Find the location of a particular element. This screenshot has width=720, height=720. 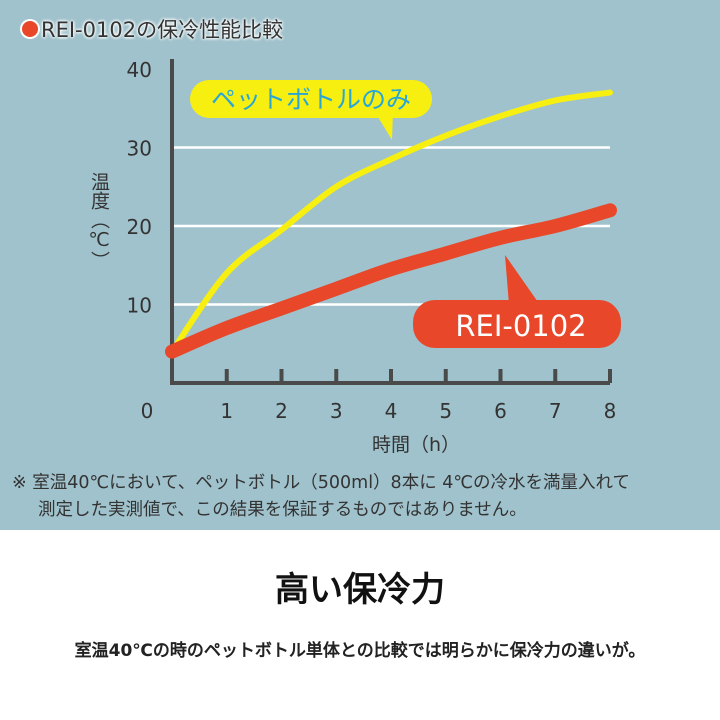

y-axis-label: 温度（℃） is located at coordinates (99, 221).